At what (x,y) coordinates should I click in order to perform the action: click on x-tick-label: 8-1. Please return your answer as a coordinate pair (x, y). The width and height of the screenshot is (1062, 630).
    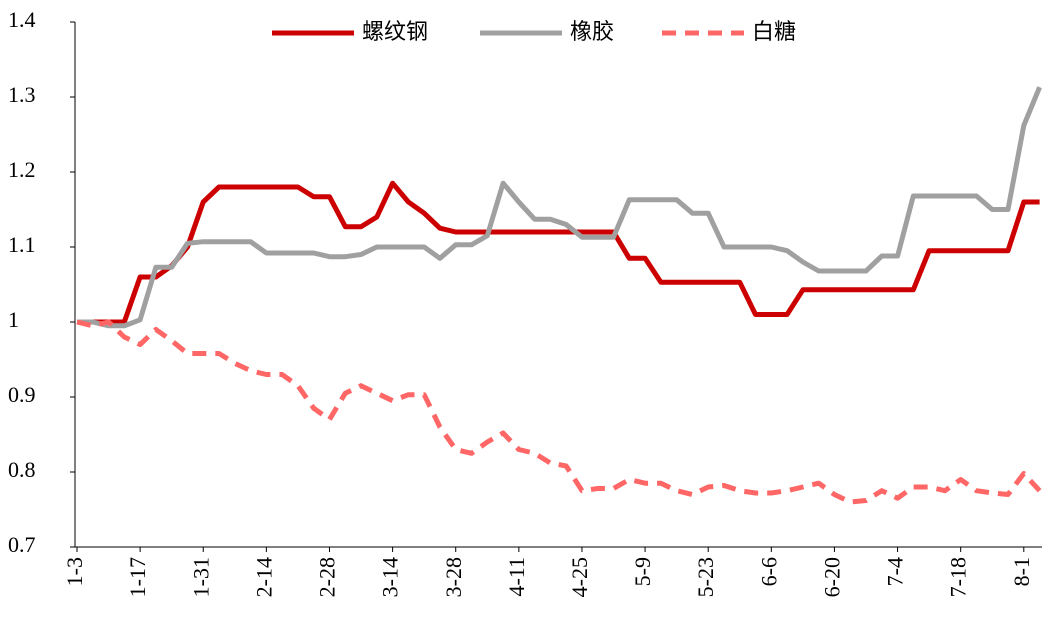
    Looking at the image, I should click on (1021, 571).